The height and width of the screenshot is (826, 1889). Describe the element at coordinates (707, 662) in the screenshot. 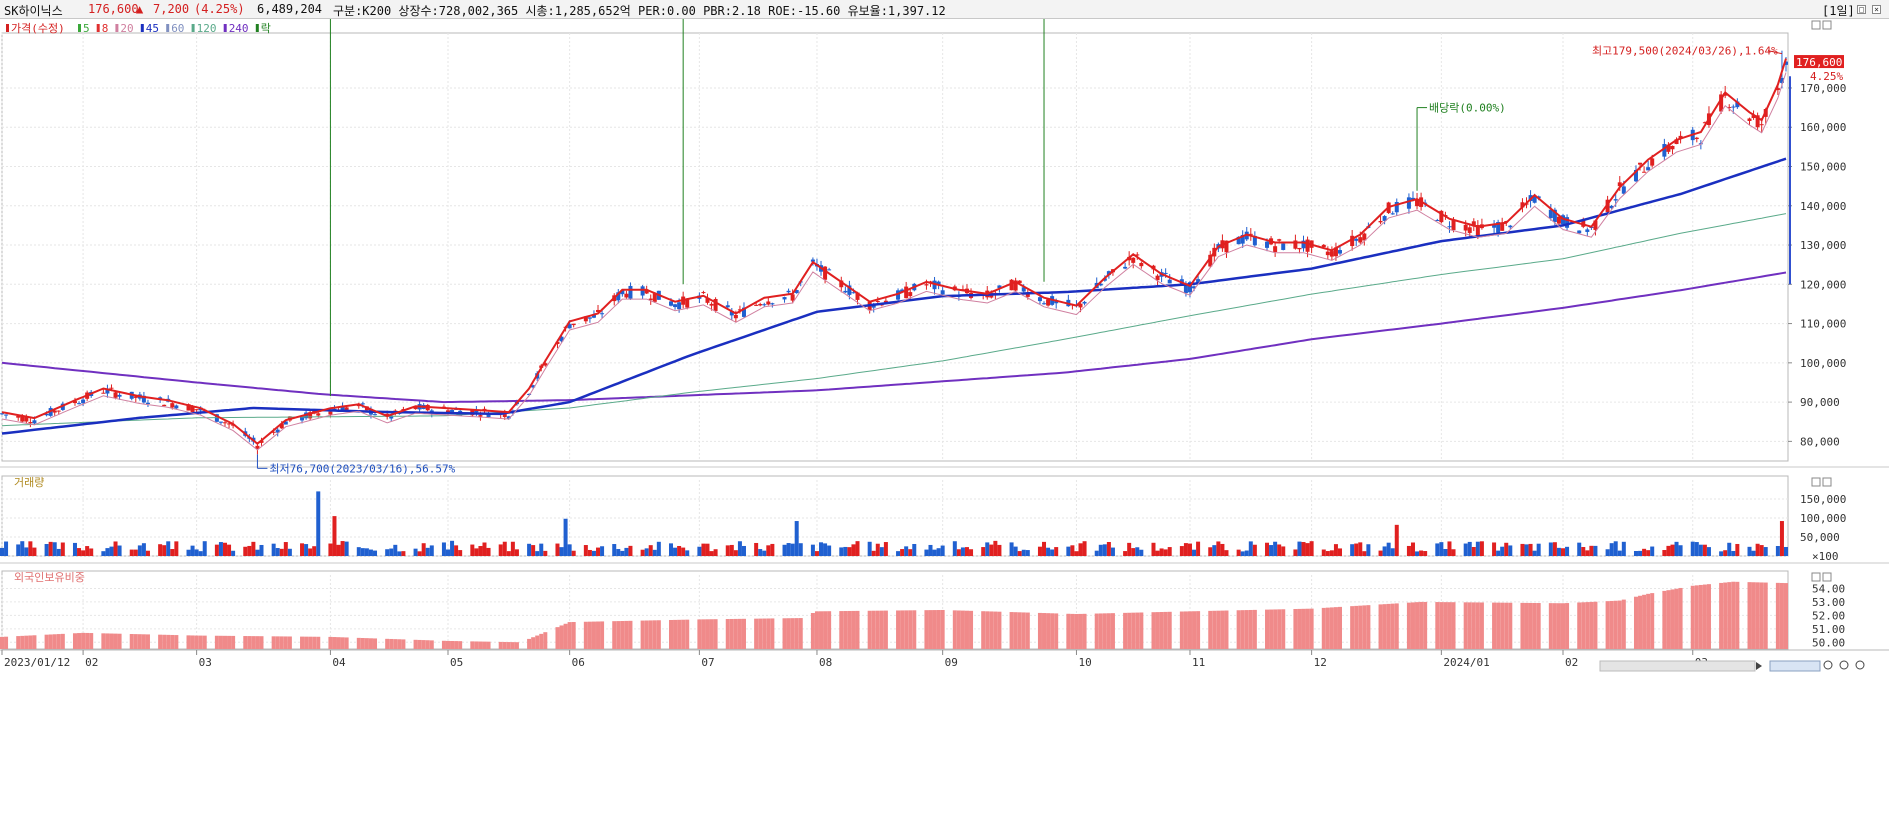

I see `x-tick-label: 07` at that location.